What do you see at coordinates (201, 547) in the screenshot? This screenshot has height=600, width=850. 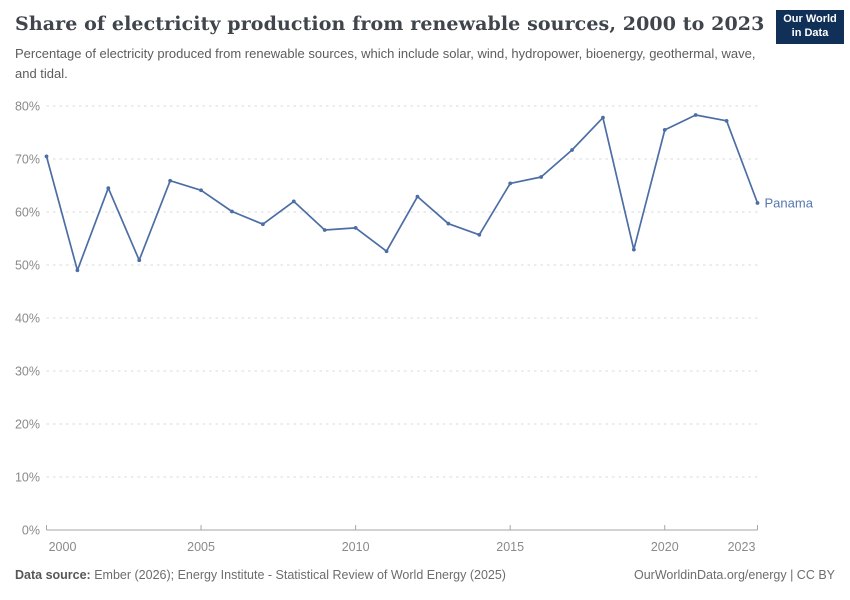 I see `x-tick-label: 2005` at bounding box center [201, 547].